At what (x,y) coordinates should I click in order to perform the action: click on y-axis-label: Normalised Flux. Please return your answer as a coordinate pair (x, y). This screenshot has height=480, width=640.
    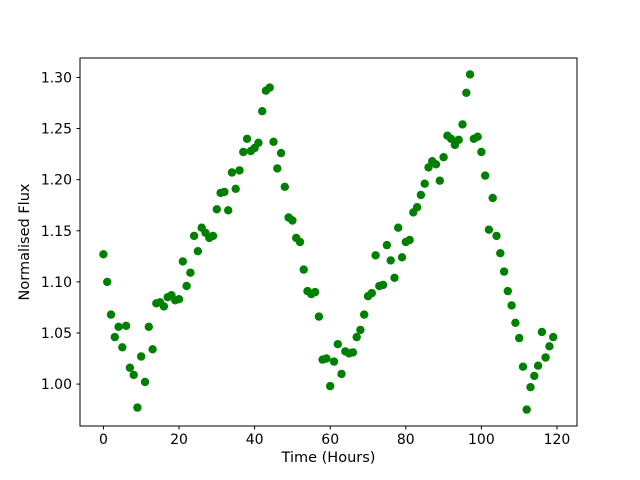
    Looking at the image, I should click on (25, 241).